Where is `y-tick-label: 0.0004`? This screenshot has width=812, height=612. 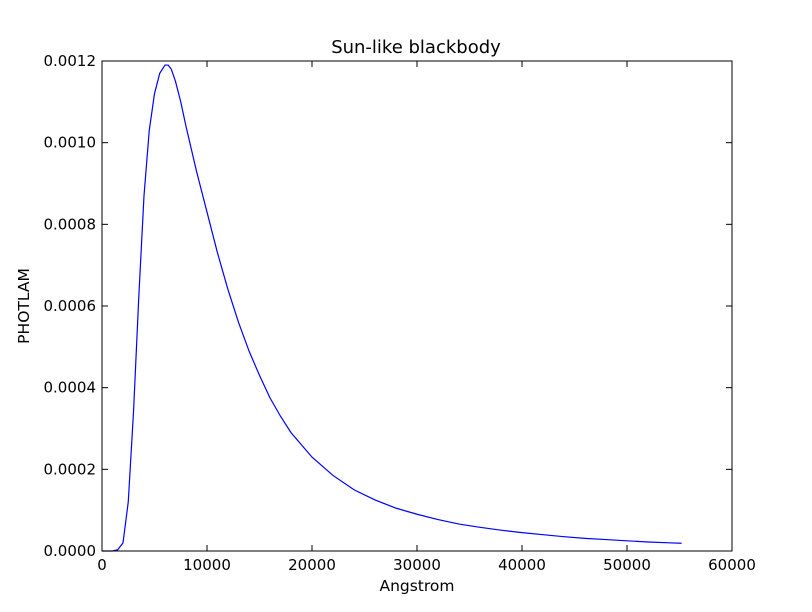
y-tick-label: 0.0004 is located at coordinates (70, 388).